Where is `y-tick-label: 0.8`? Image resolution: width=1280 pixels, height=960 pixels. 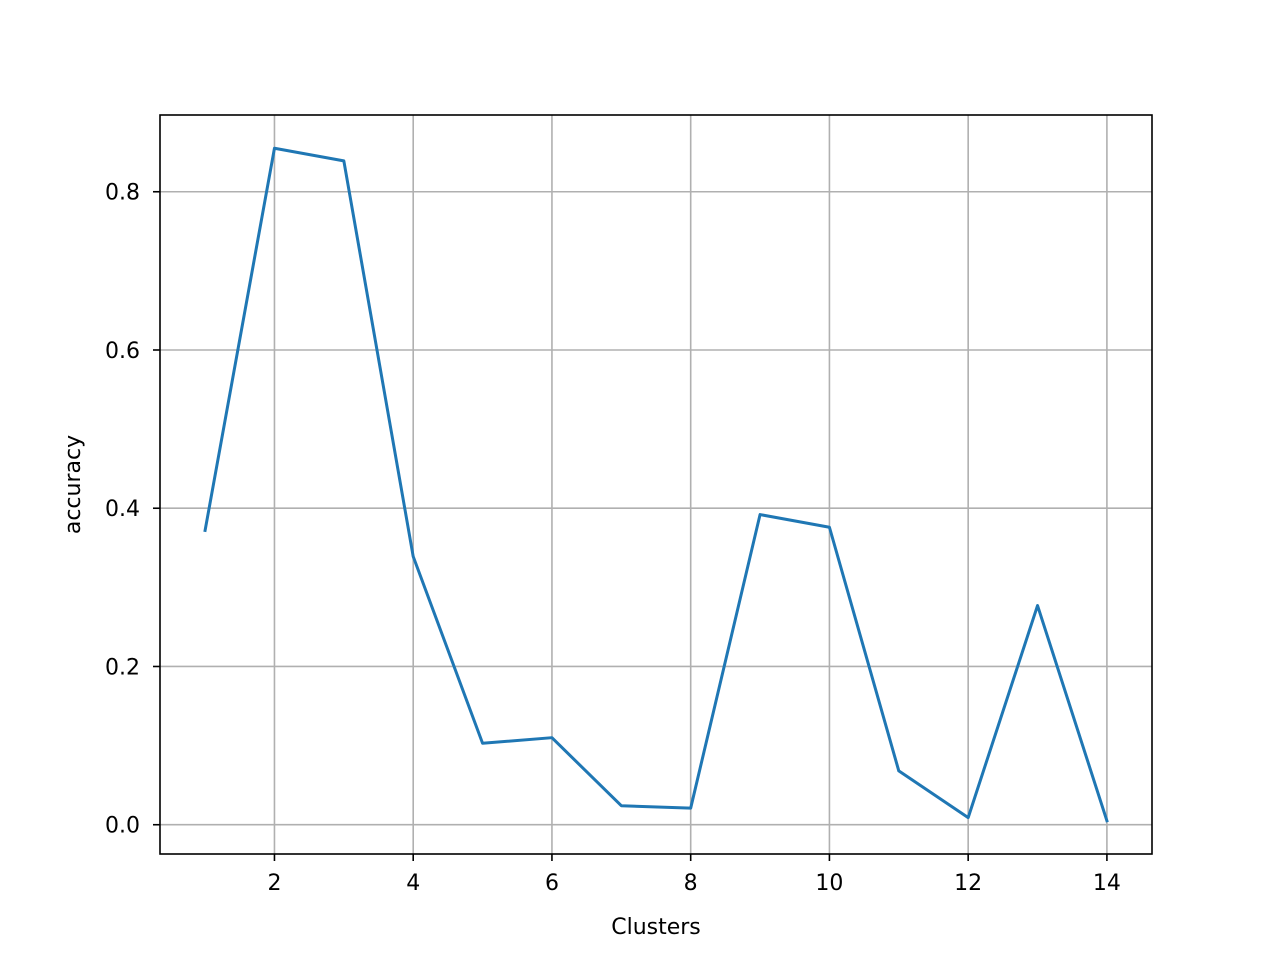 y-tick-label: 0.8 is located at coordinates (122, 193).